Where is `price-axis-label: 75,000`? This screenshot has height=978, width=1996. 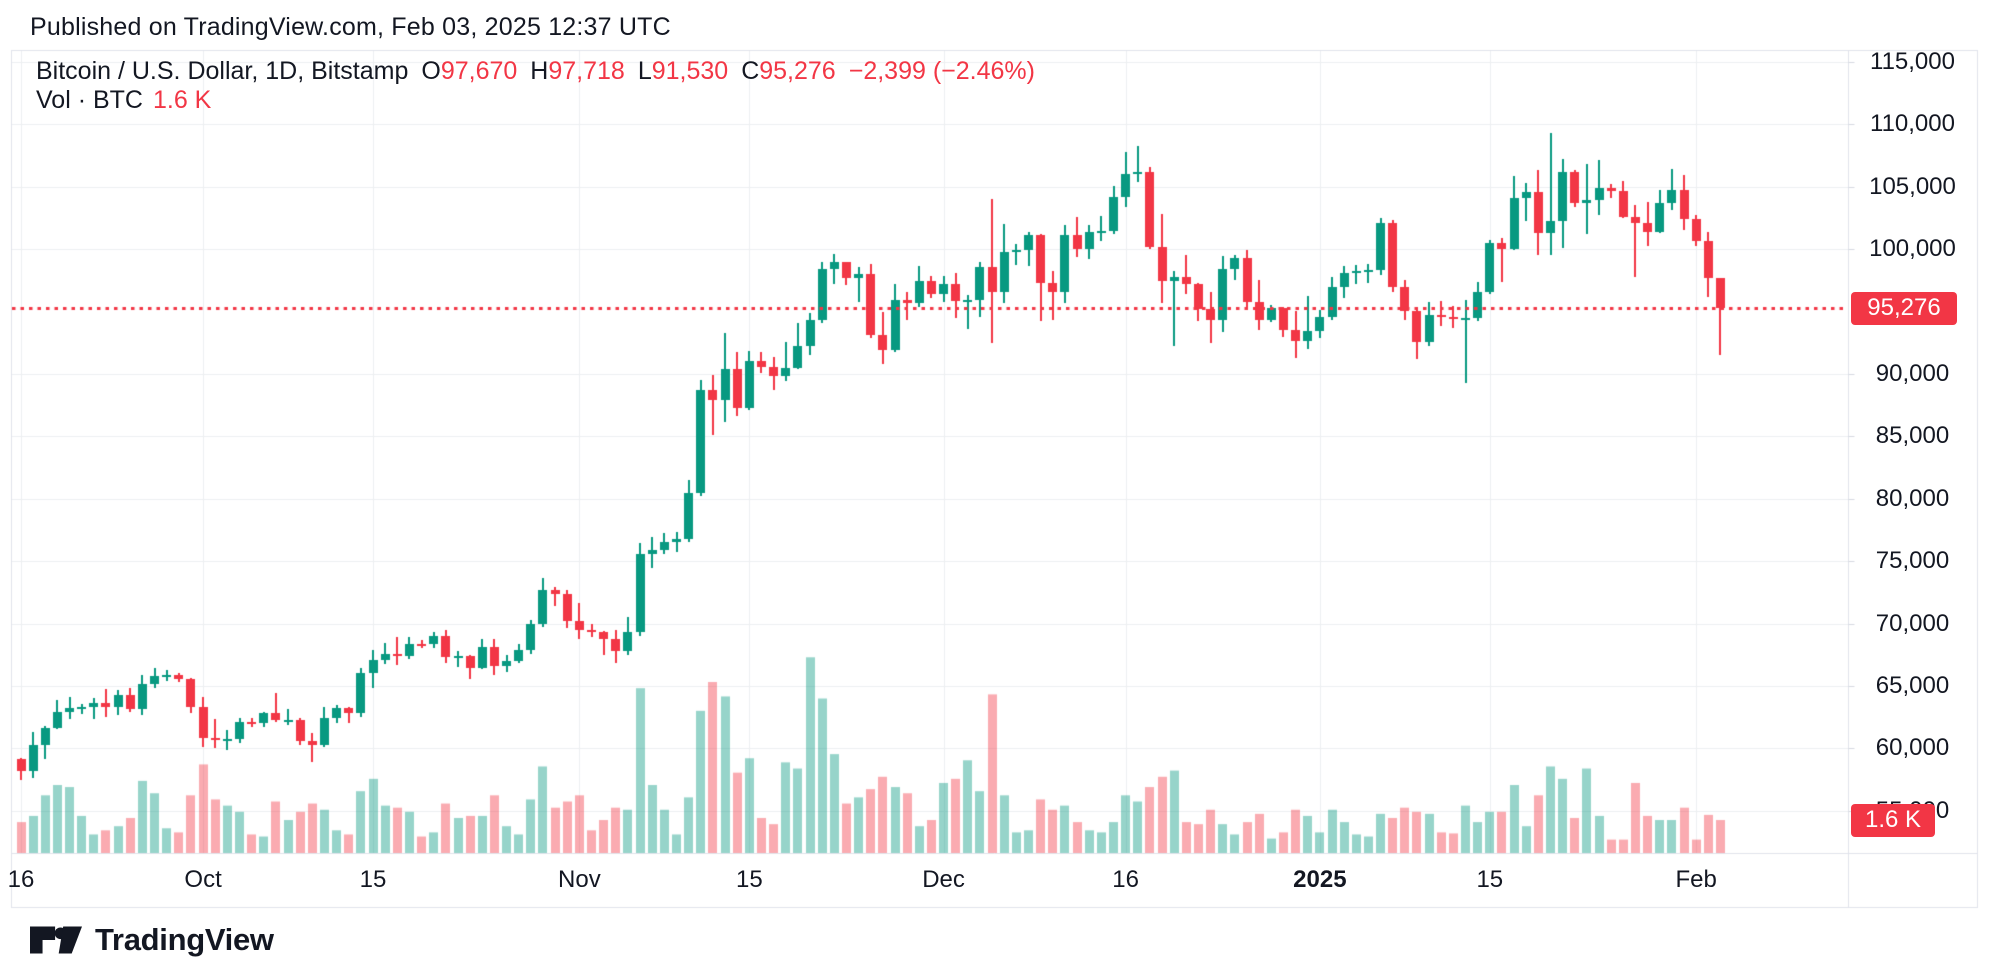 price-axis-label: 75,000 is located at coordinates (1912, 561).